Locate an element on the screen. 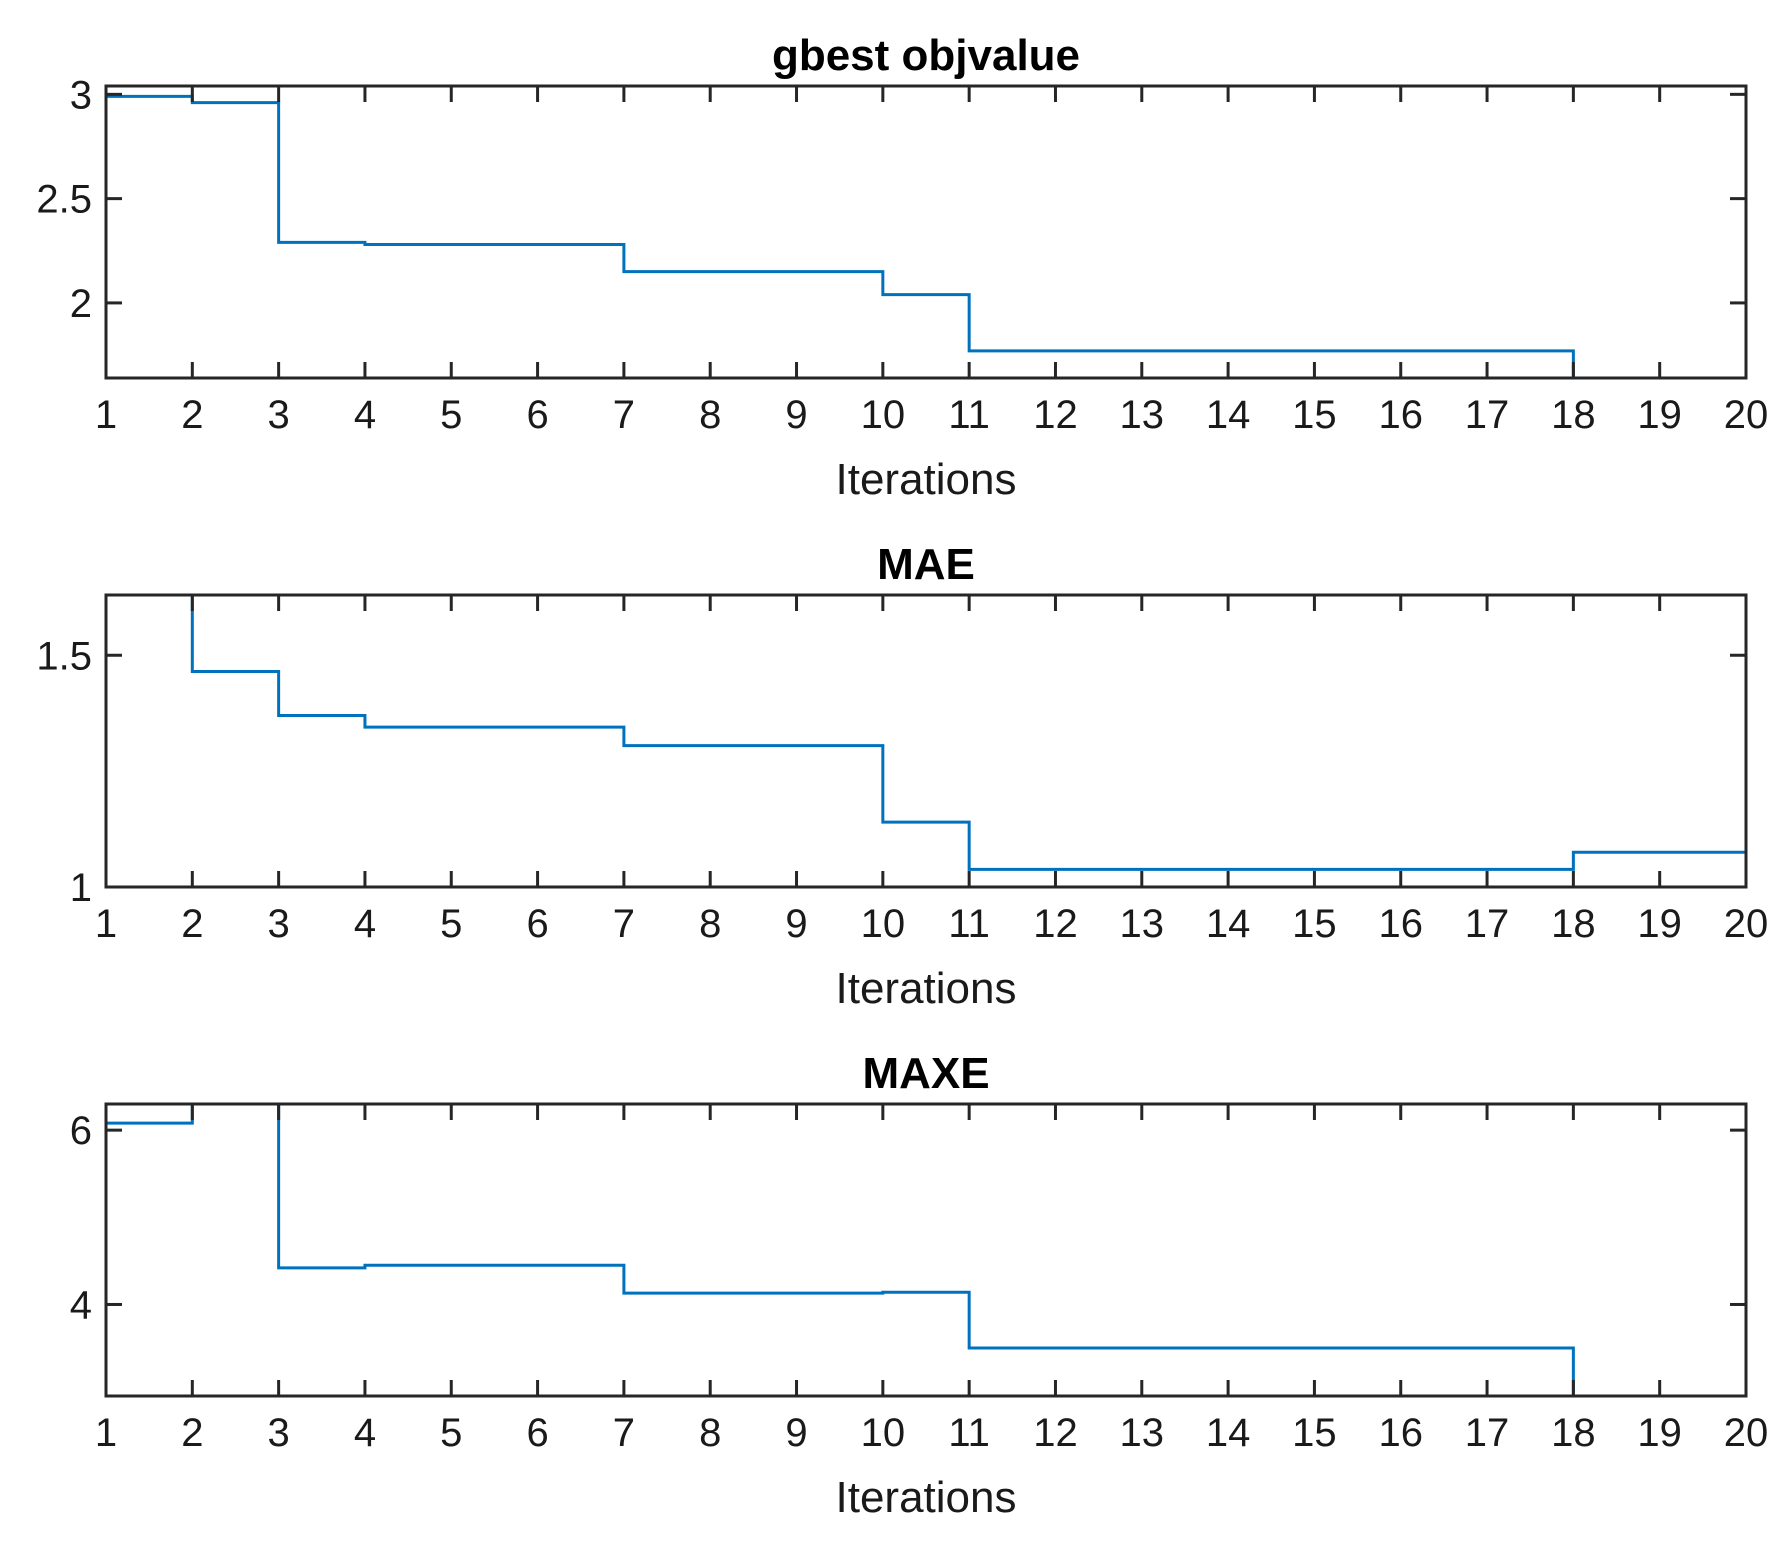 The image size is (1790, 1546). chart0-xtick-label: 11 is located at coordinates (969, 415).